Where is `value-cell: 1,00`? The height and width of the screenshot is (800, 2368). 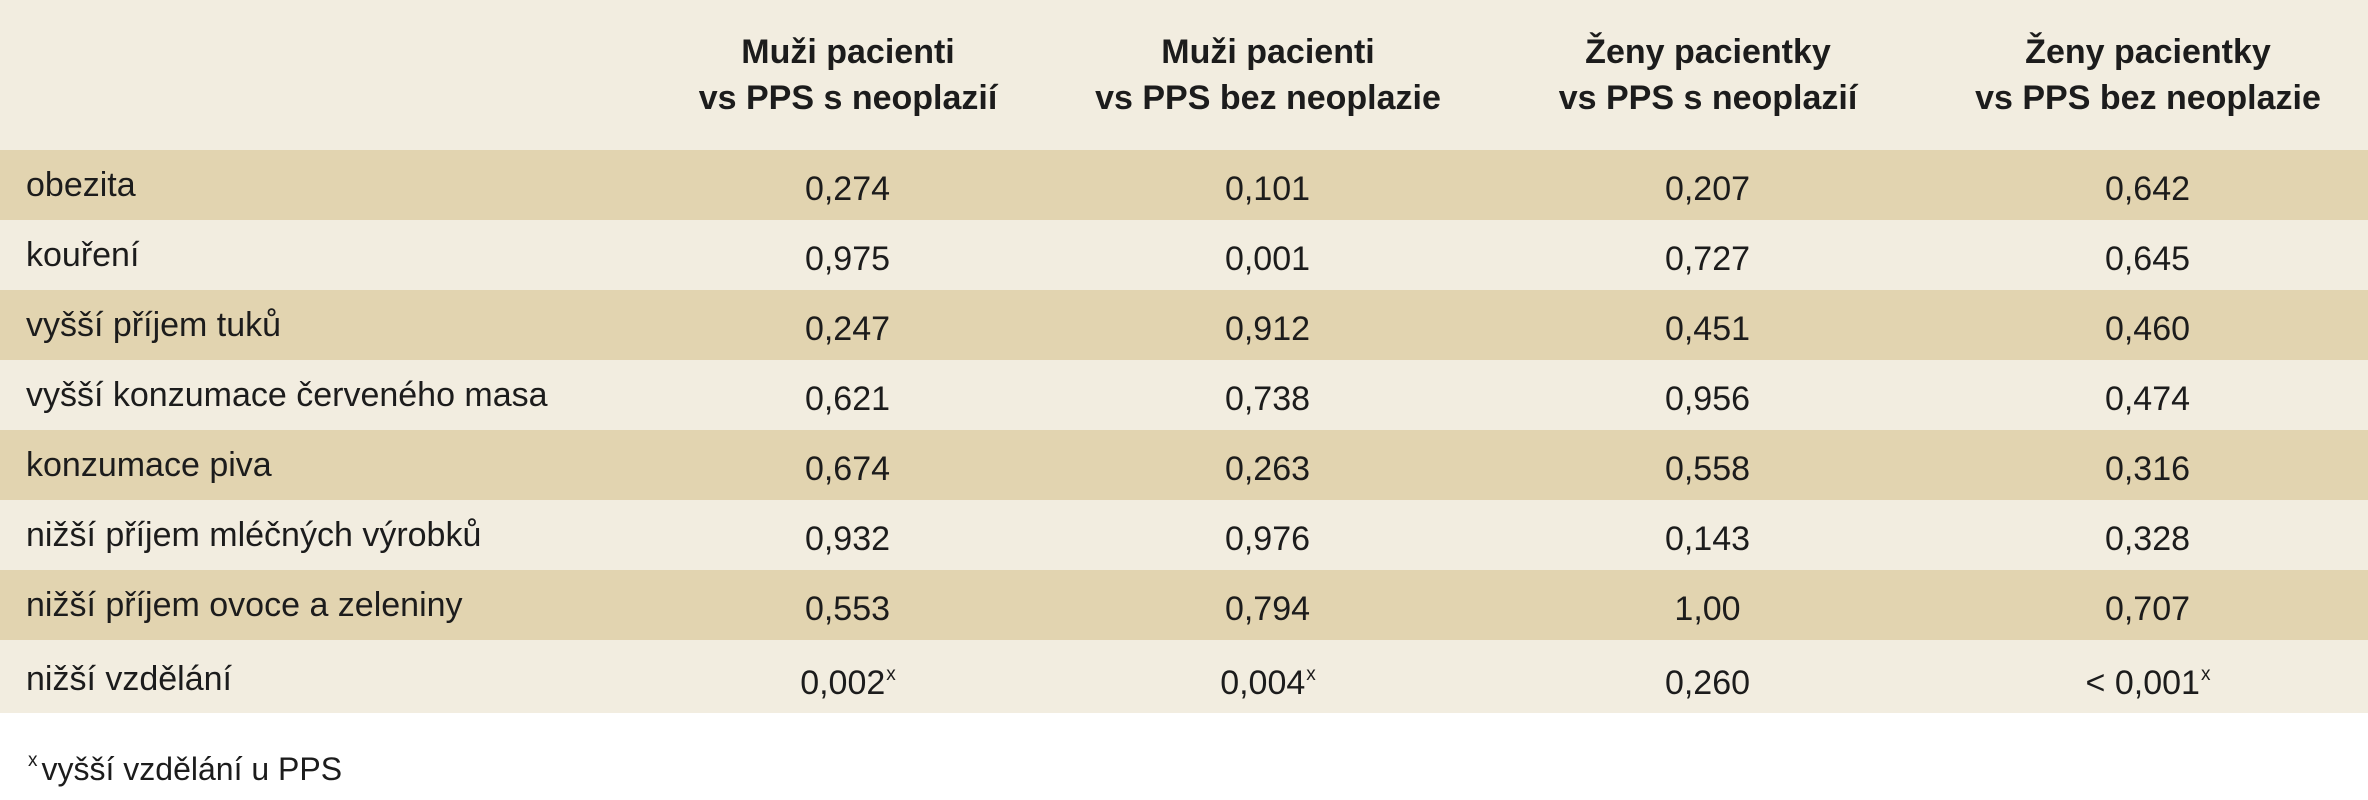
value-cell: 1,00 is located at coordinates (1707, 609).